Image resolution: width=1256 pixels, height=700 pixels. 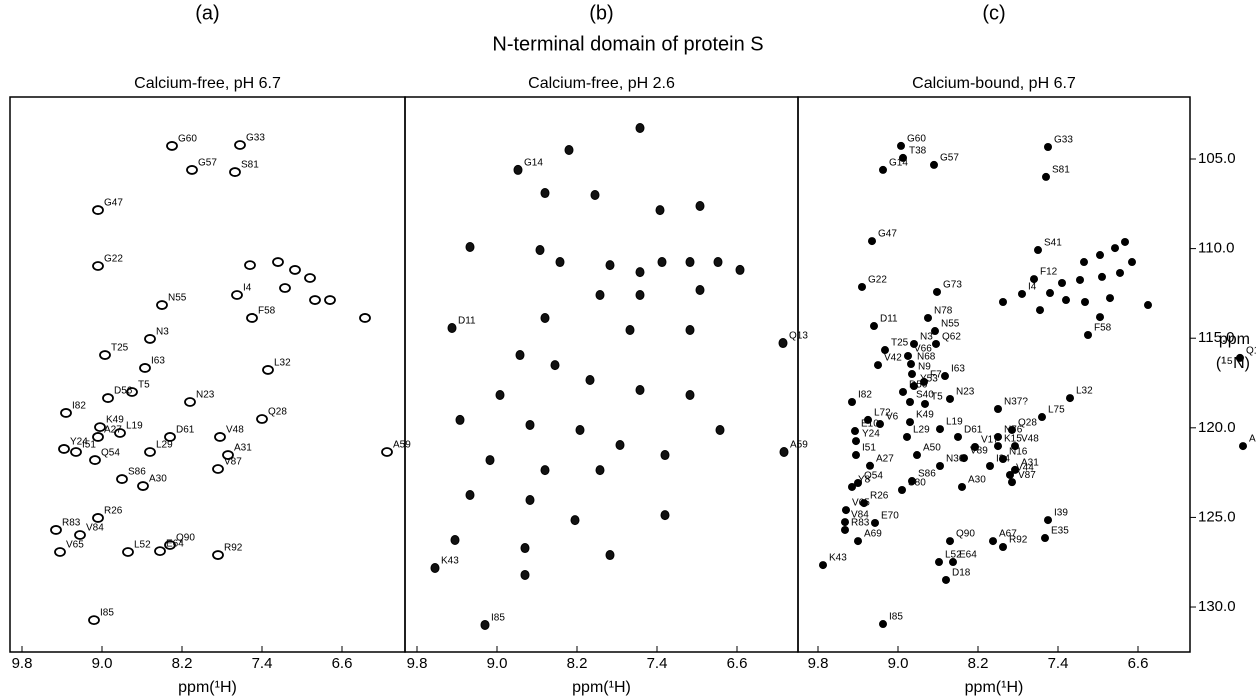 What do you see at coordinates (1003, 459) in the screenshot?
I see `peak-label: I34` at bounding box center [1003, 459].